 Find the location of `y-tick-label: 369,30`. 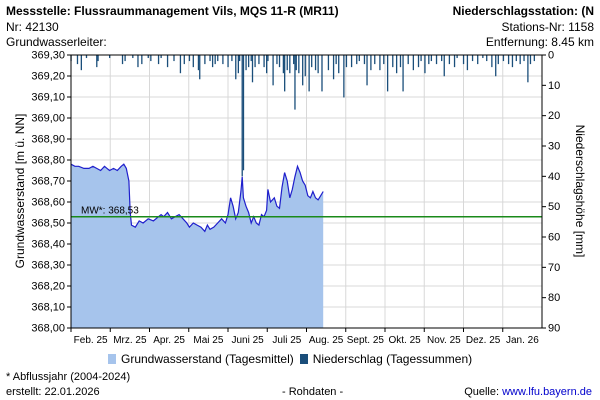

y-tick-label: 369,30 is located at coordinates (48, 56).